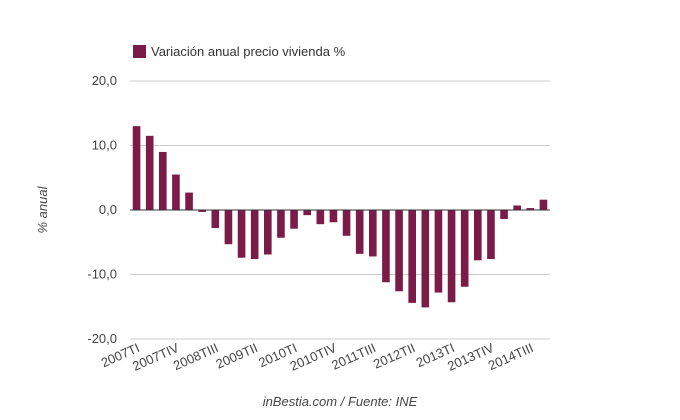  What do you see at coordinates (333, 216) in the screenshot?
I see `bar-2010TIV` at bounding box center [333, 216].